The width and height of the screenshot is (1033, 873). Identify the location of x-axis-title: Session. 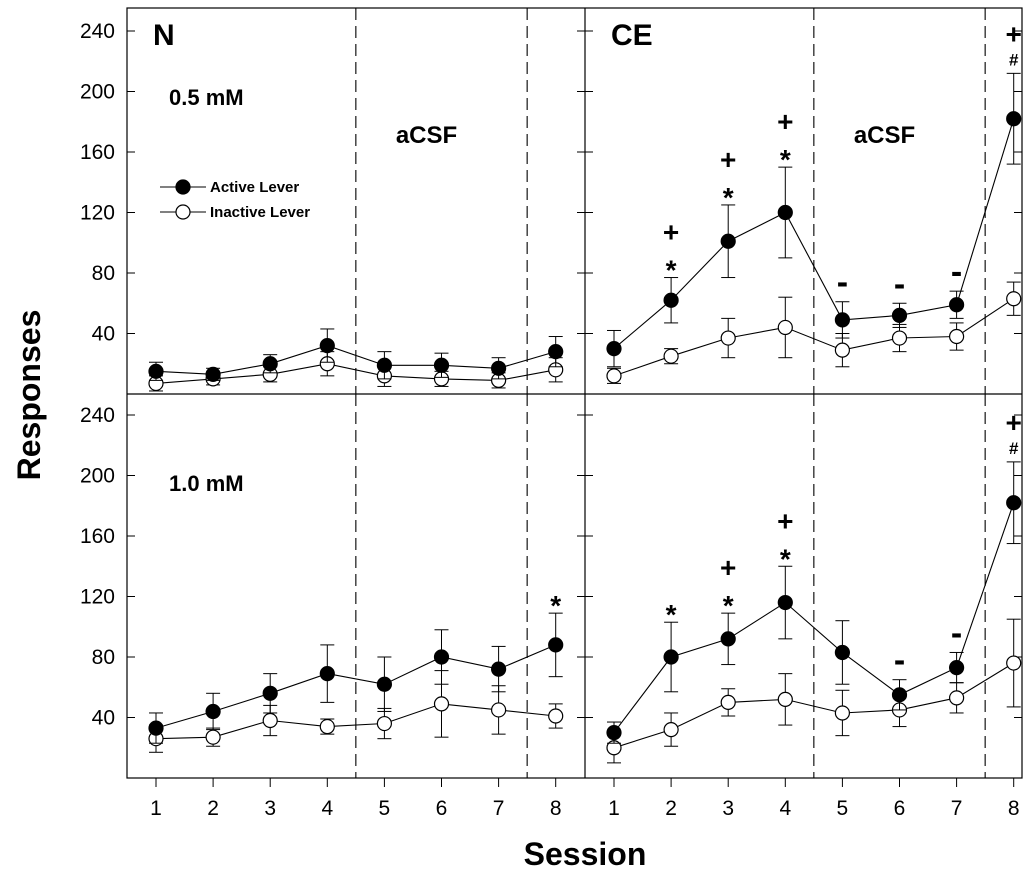
(585, 854).